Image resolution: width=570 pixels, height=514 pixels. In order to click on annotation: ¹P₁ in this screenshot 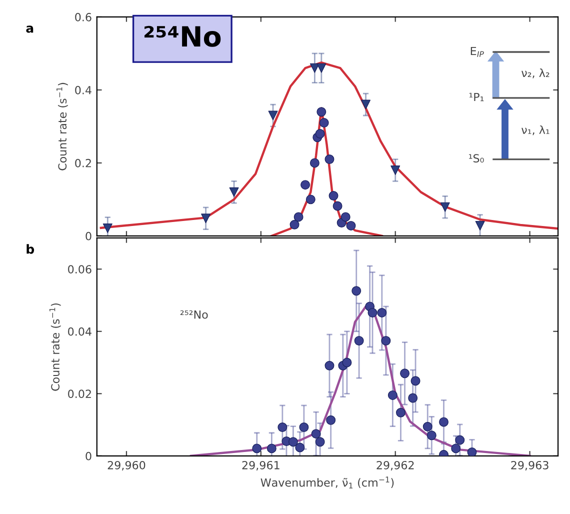, I will do `click(476, 97)`.